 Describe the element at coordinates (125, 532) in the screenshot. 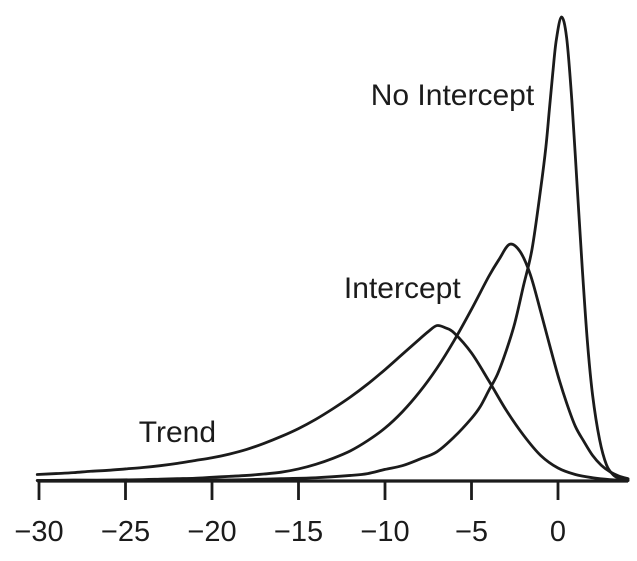

I see `x-axis-tick-label--25: −25` at that location.